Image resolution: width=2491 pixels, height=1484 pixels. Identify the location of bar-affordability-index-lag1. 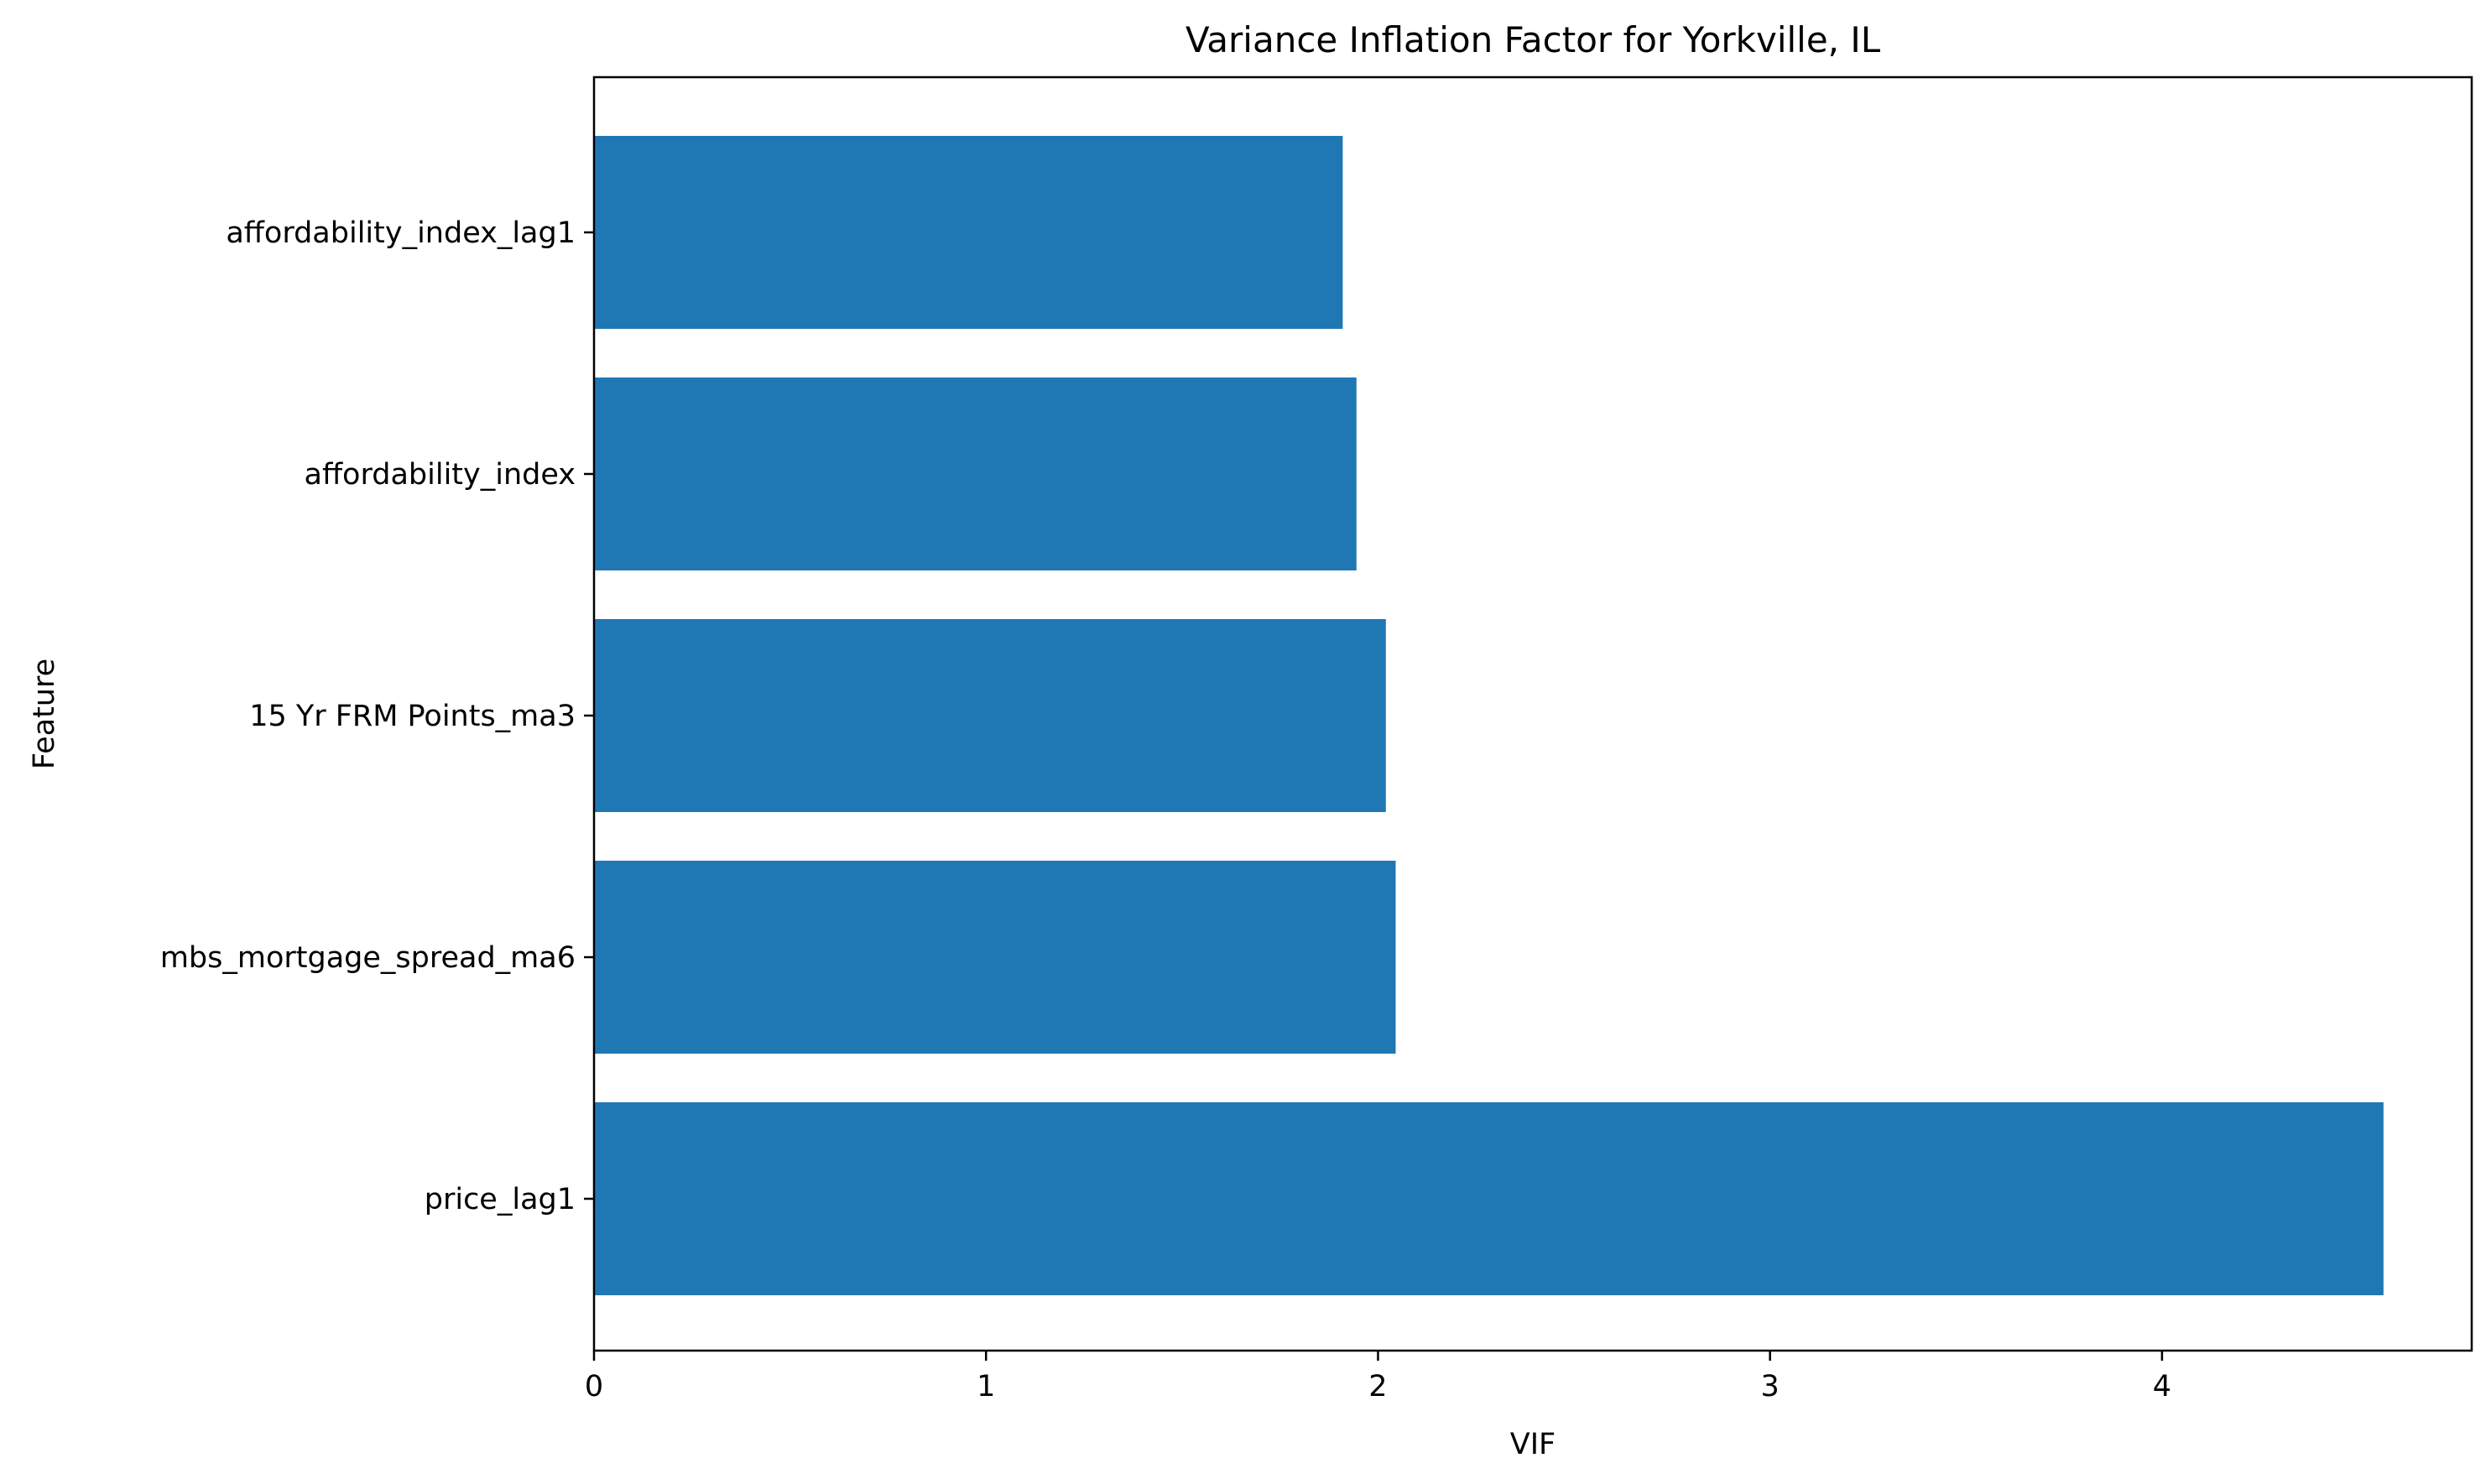
(968, 232).